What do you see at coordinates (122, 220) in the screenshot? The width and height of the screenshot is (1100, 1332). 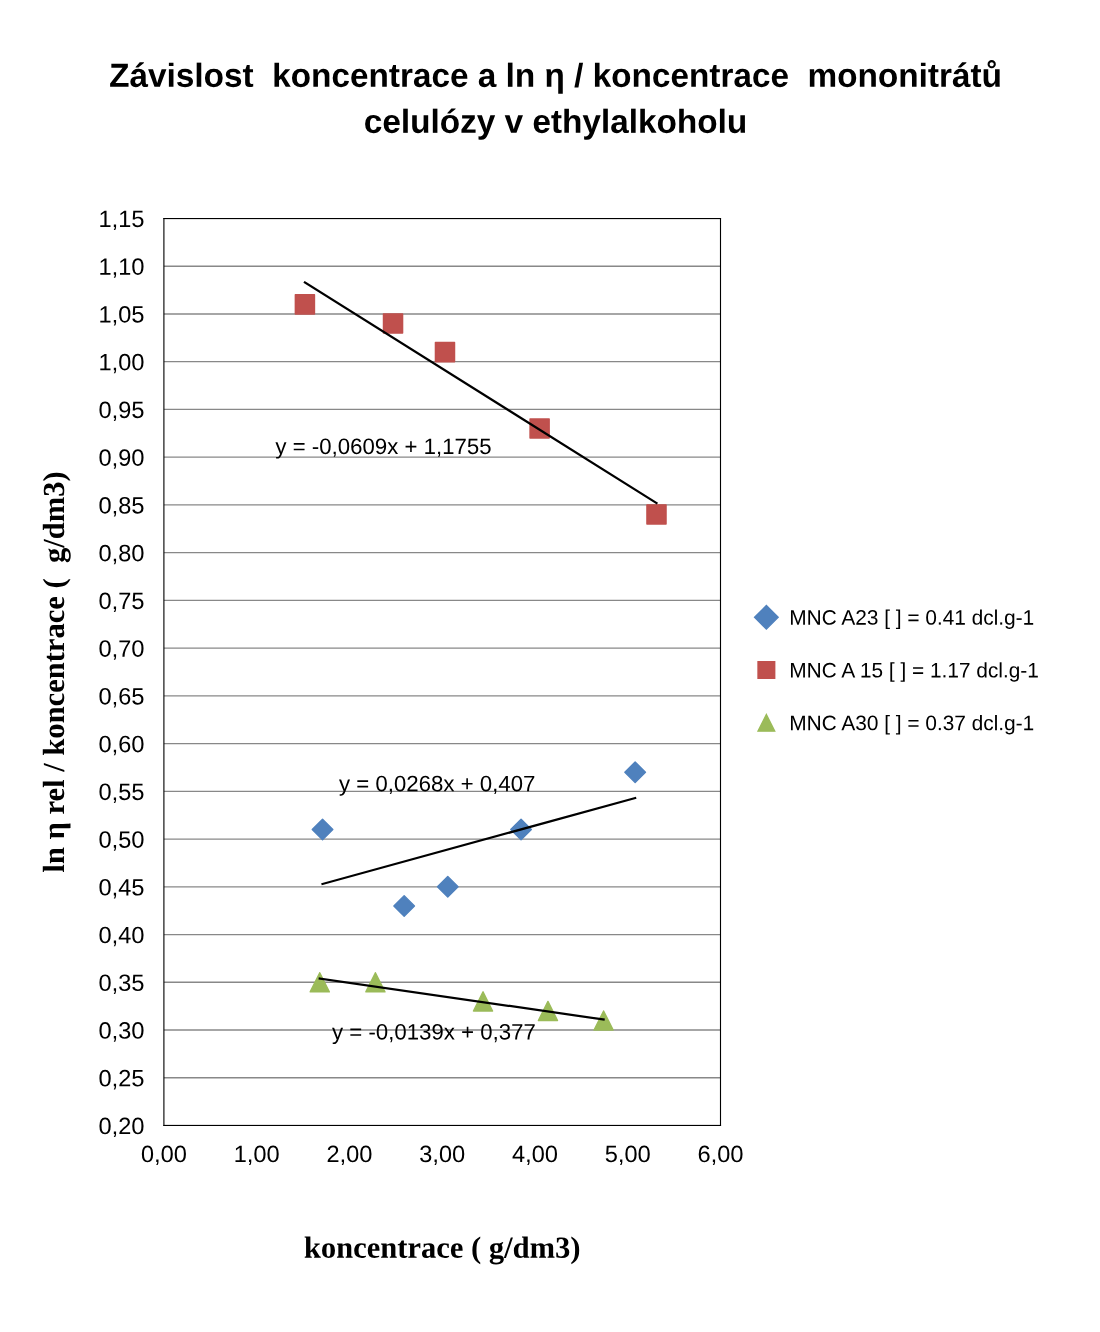 I see `y-tick-label: 1,15` at bounding box center [122, 220].